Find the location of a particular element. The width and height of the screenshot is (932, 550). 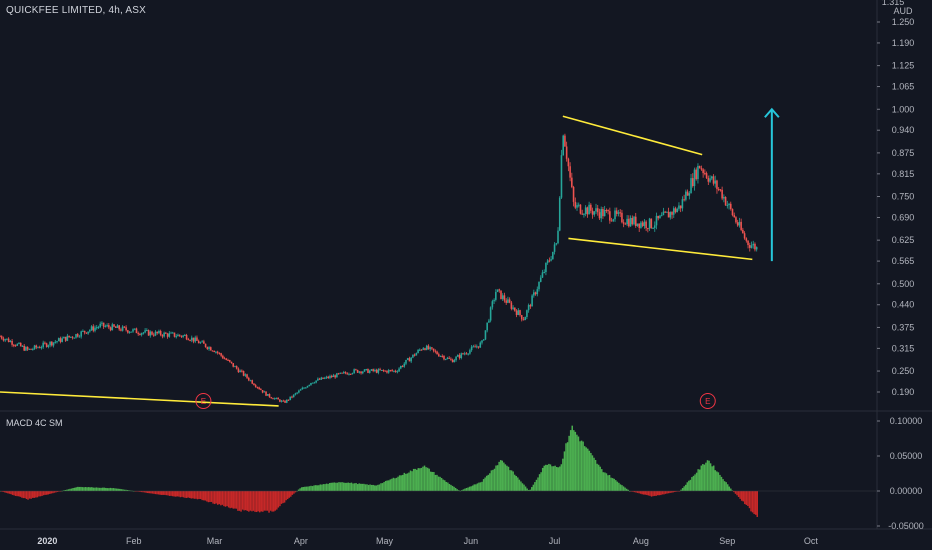

macd-indicator-label: MACD 4C SM is located at coordinates (34, 423).